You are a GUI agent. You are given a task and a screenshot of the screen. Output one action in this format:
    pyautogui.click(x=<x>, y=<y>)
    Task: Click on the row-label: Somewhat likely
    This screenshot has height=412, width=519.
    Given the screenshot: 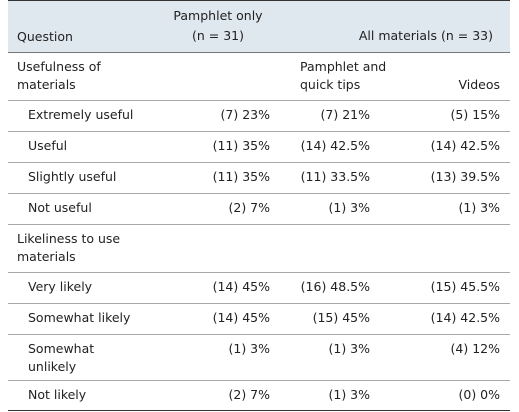 What is the action you would take?
    pyautogui.click(x=79, y=317)
    